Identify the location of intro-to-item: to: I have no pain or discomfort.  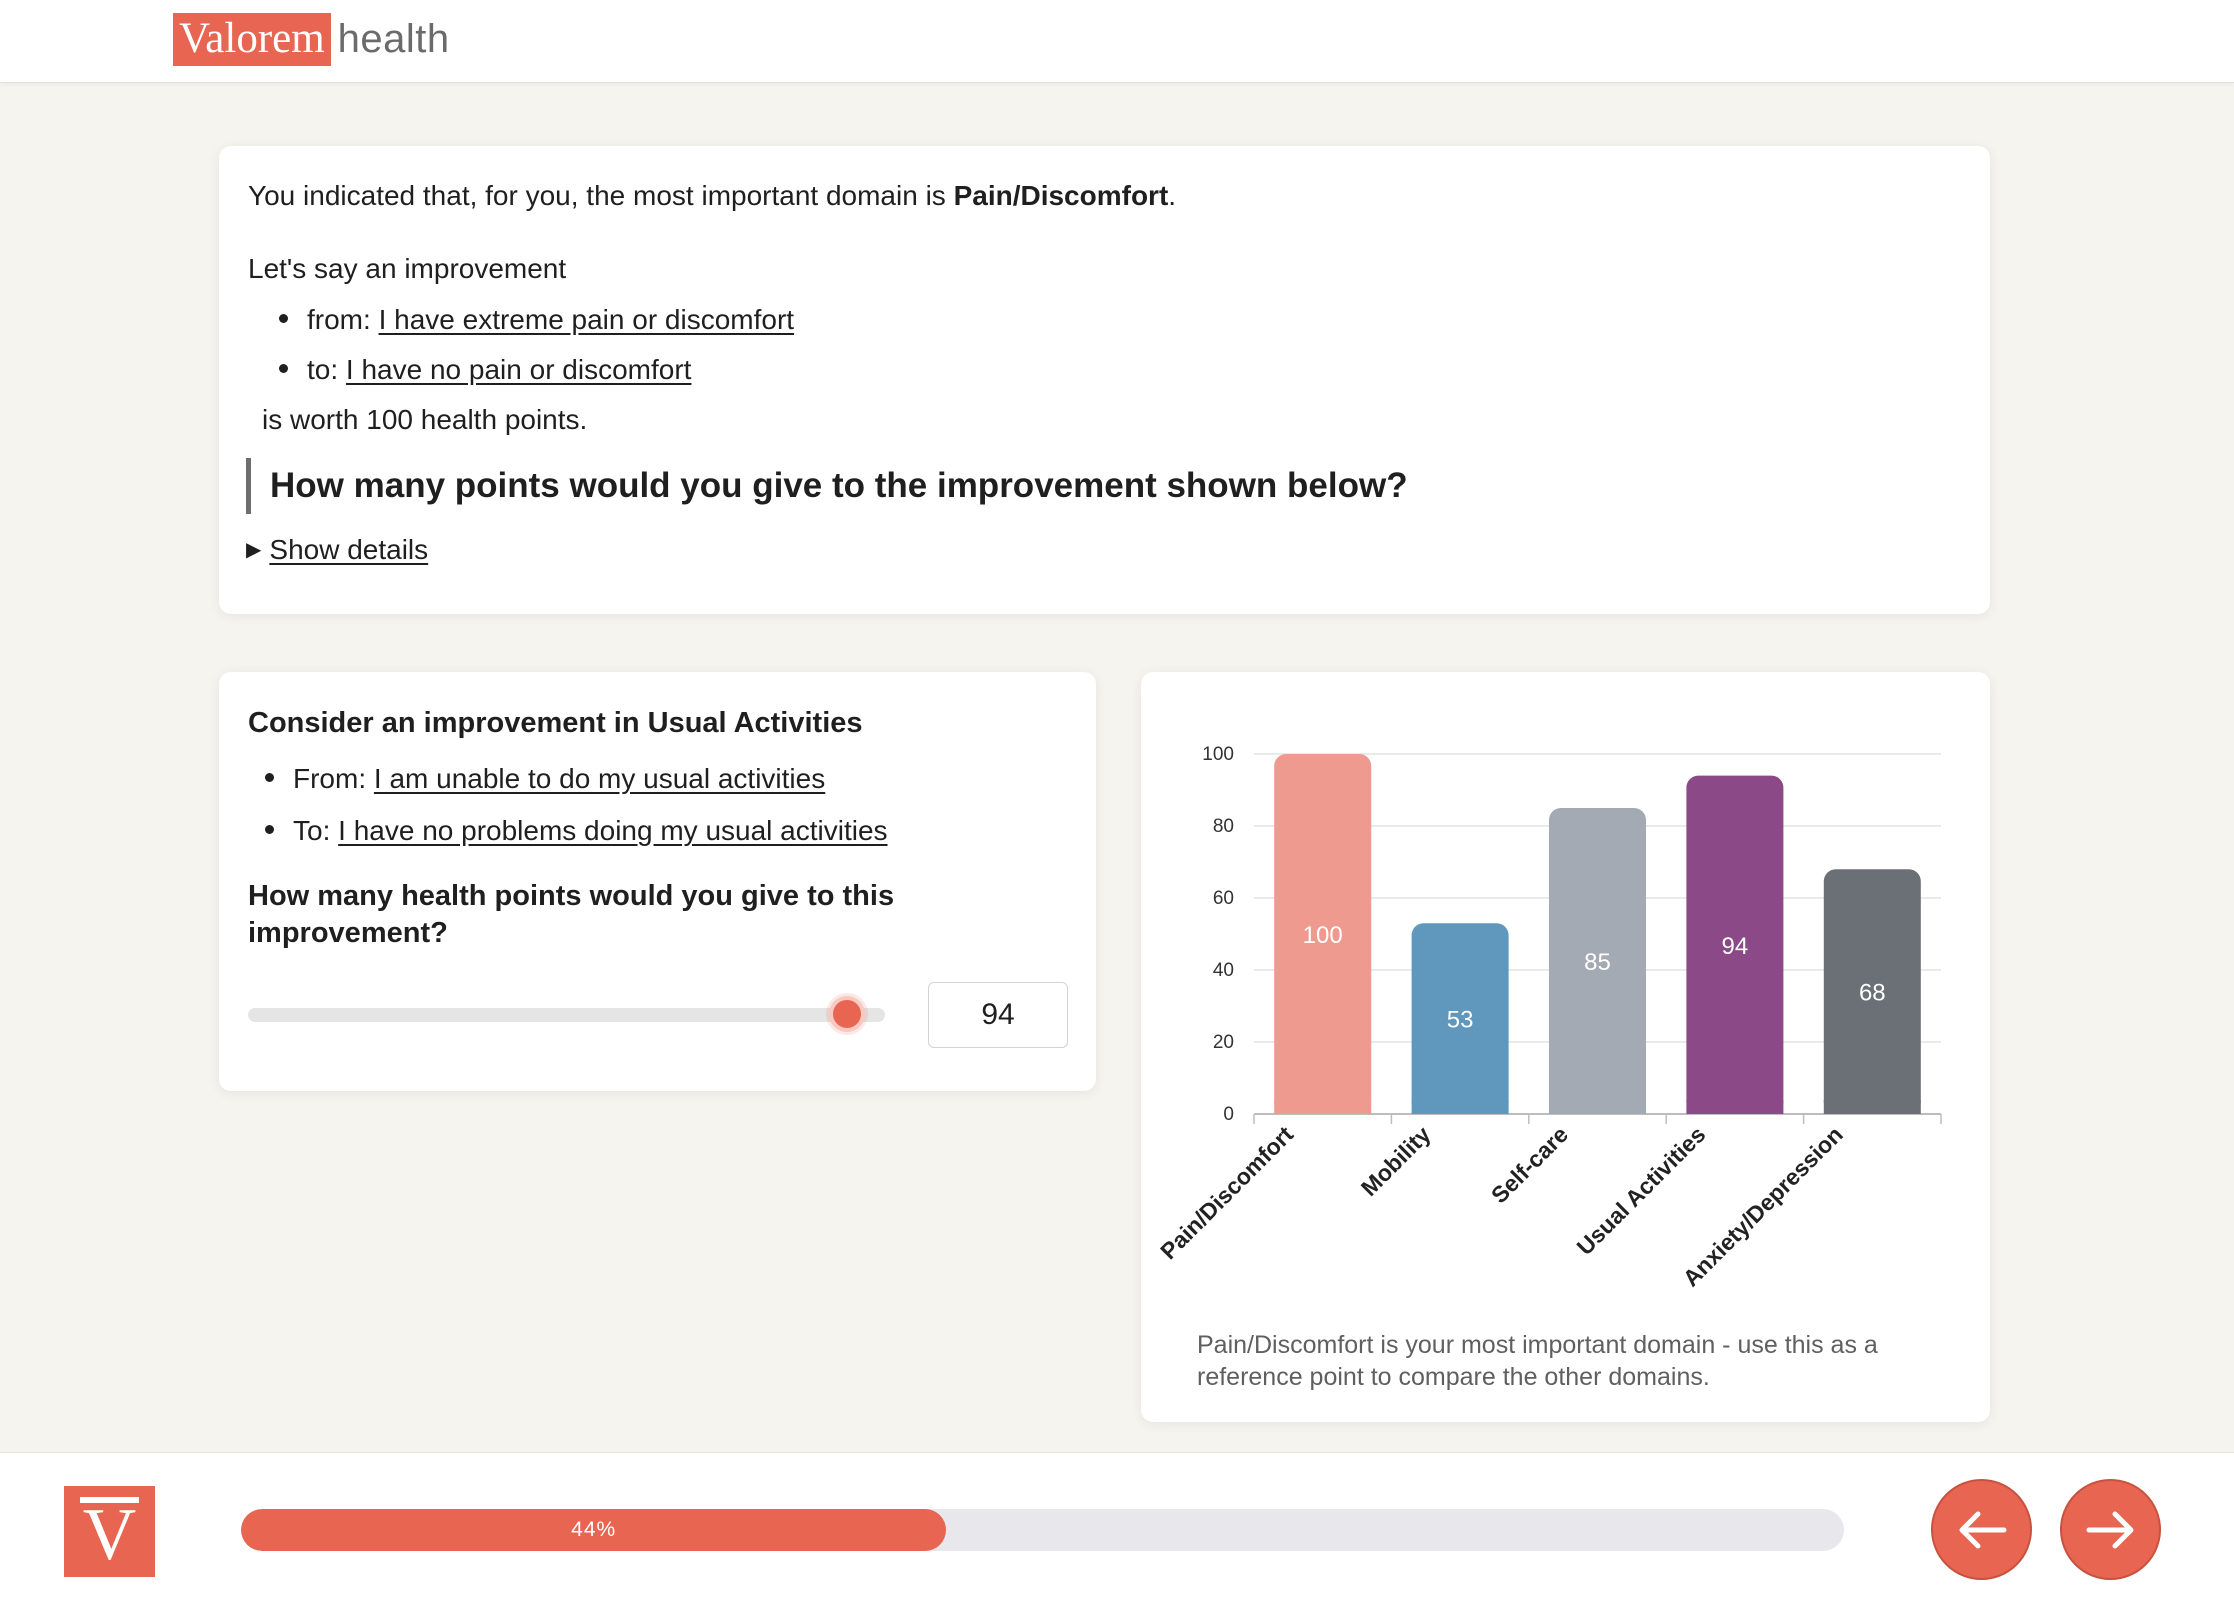
(485, 370).